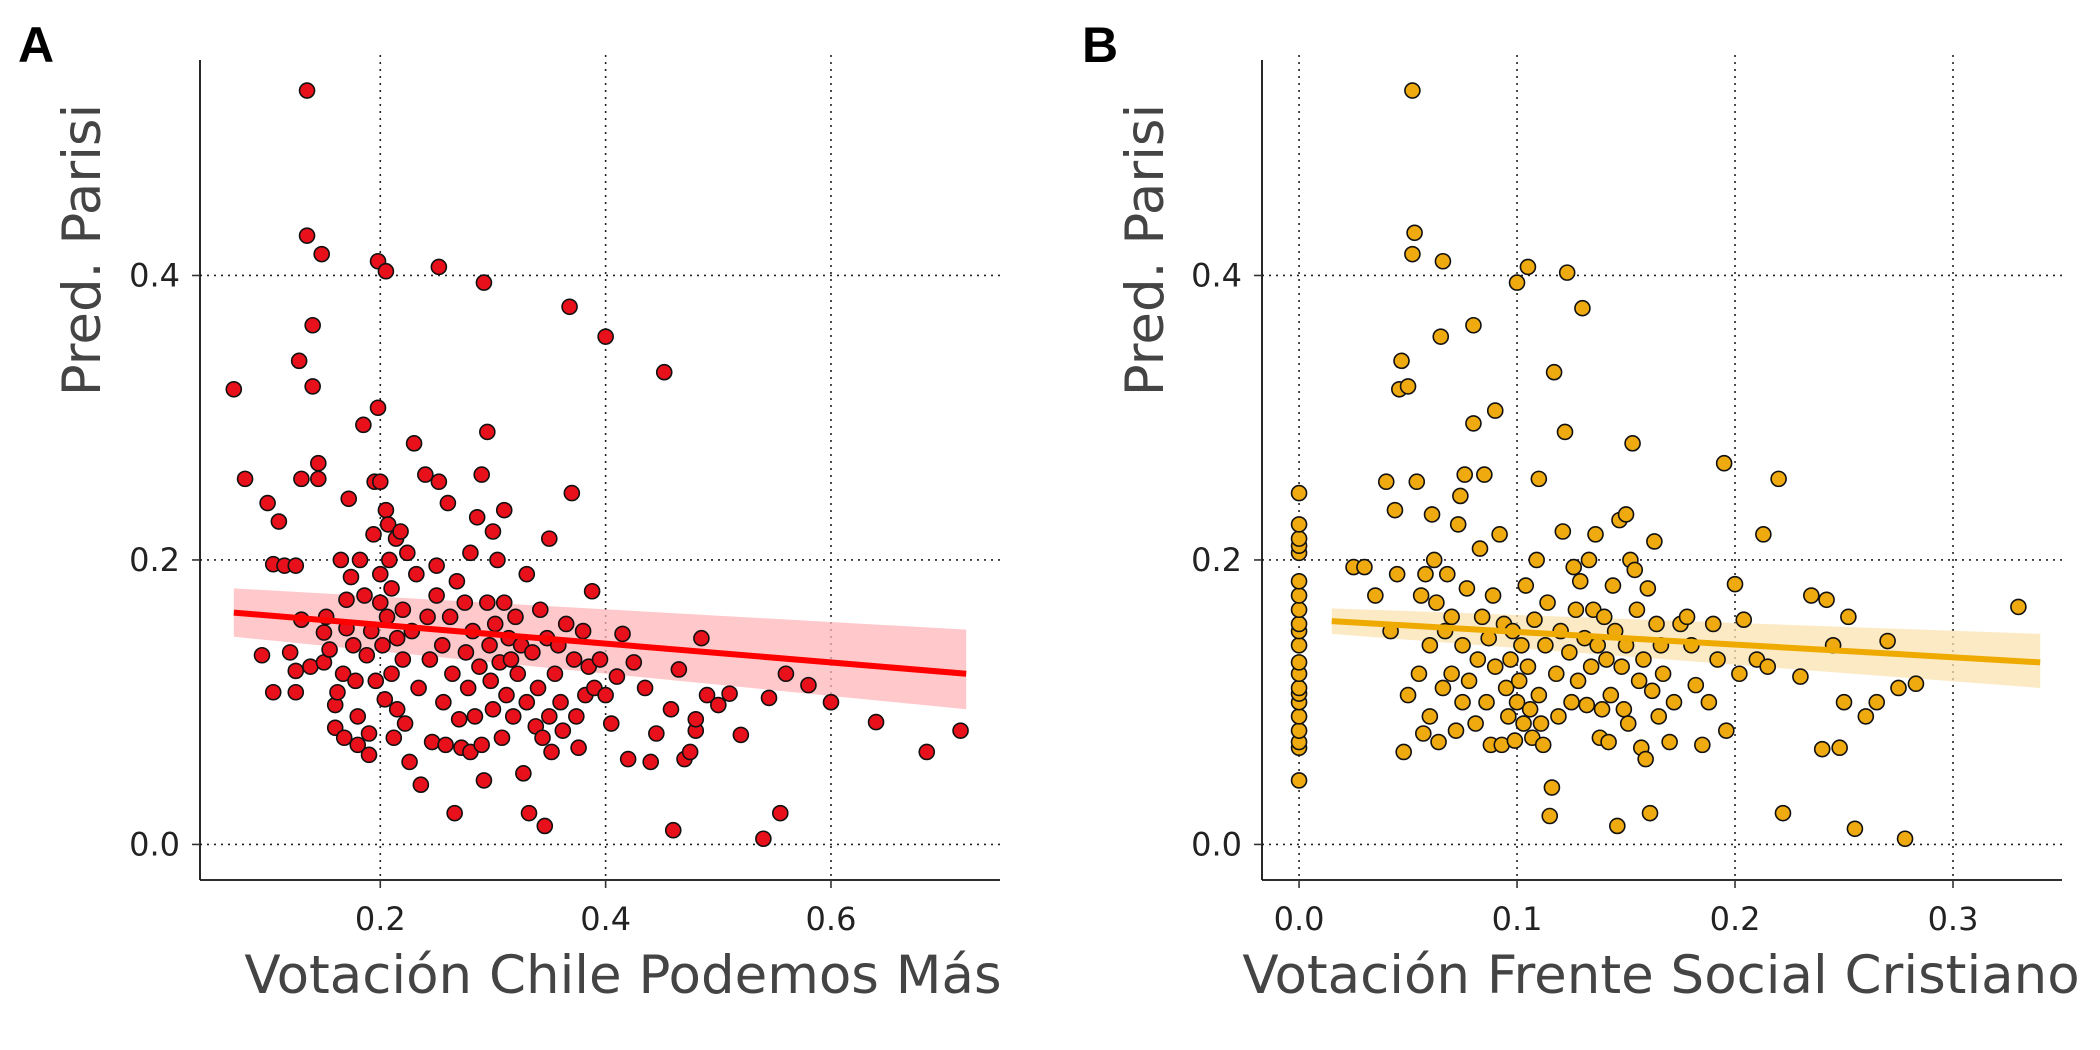 This screenshot has width=2100, height=1050. I want to click on x-axis-title-b: Votación Frente Social Cristiano, so click(1660, 975).